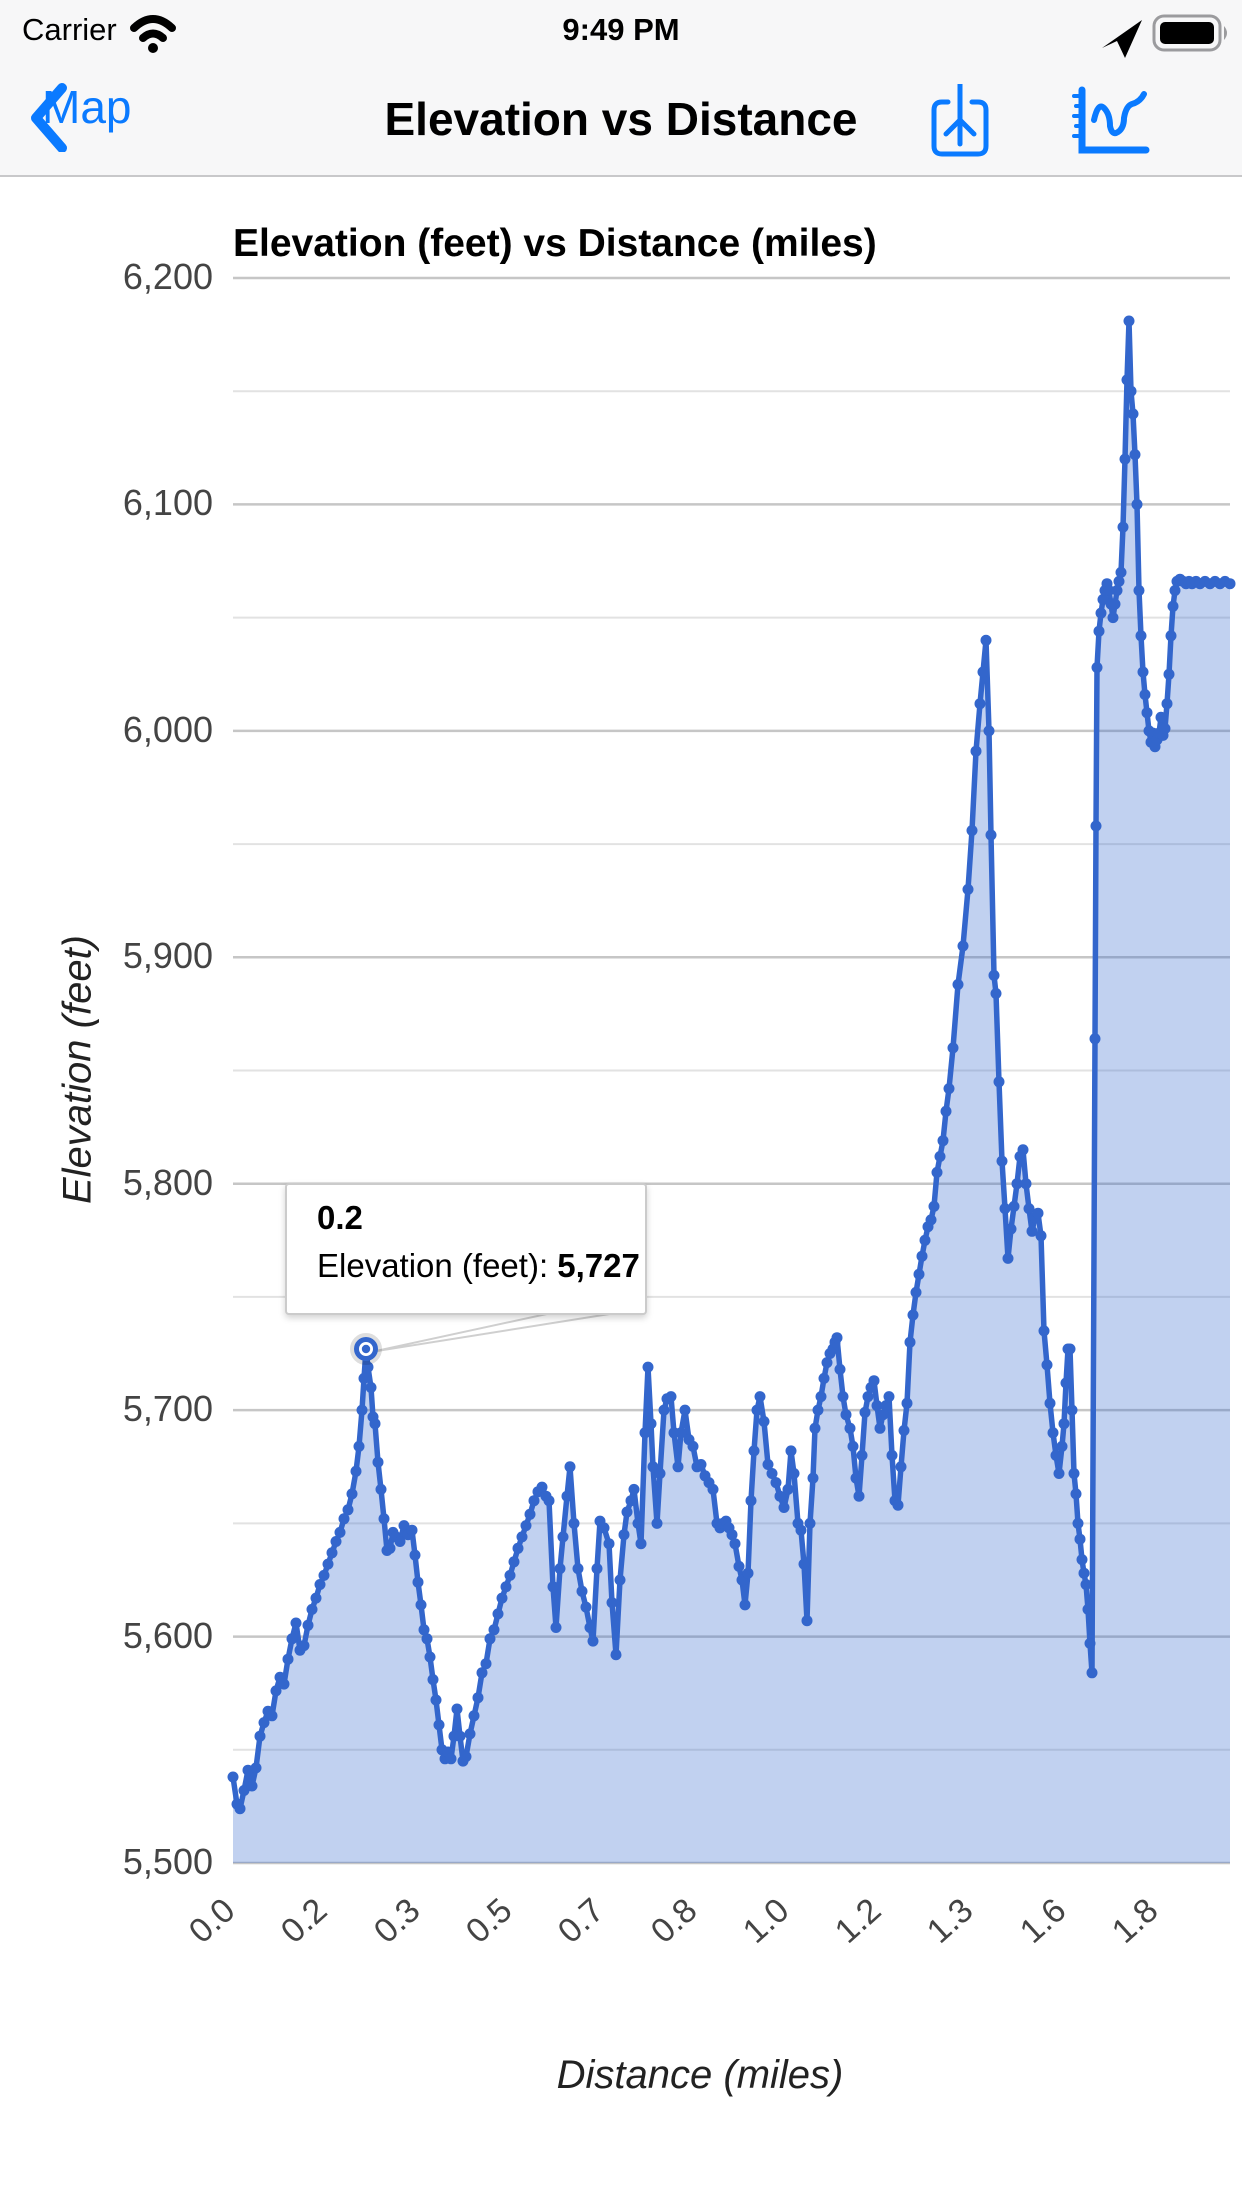 The width and height of the screenshot is (1242, 2208). I want to click on back-button: Map, so click(79, 116).